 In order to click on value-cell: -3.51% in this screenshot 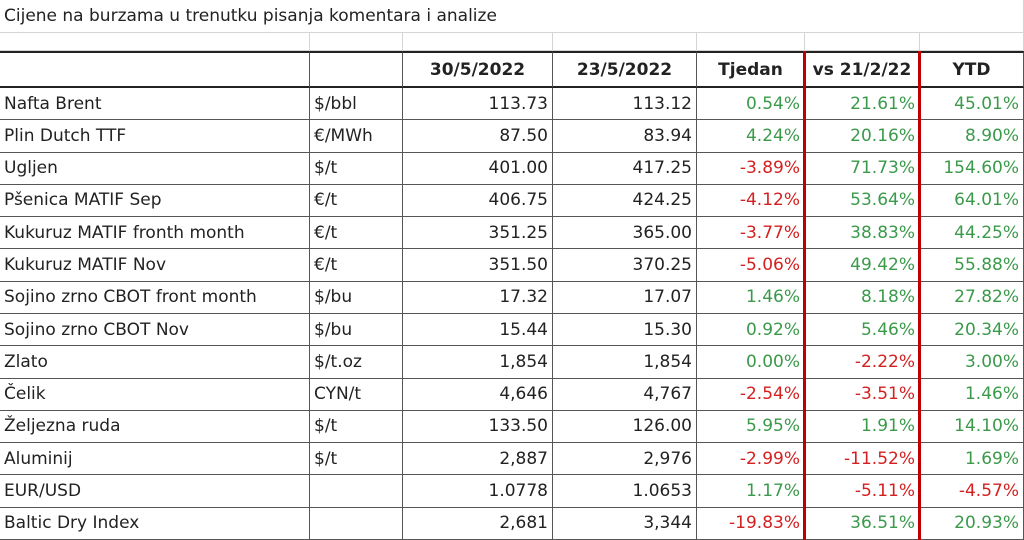, I will do `click(862, 394)`.